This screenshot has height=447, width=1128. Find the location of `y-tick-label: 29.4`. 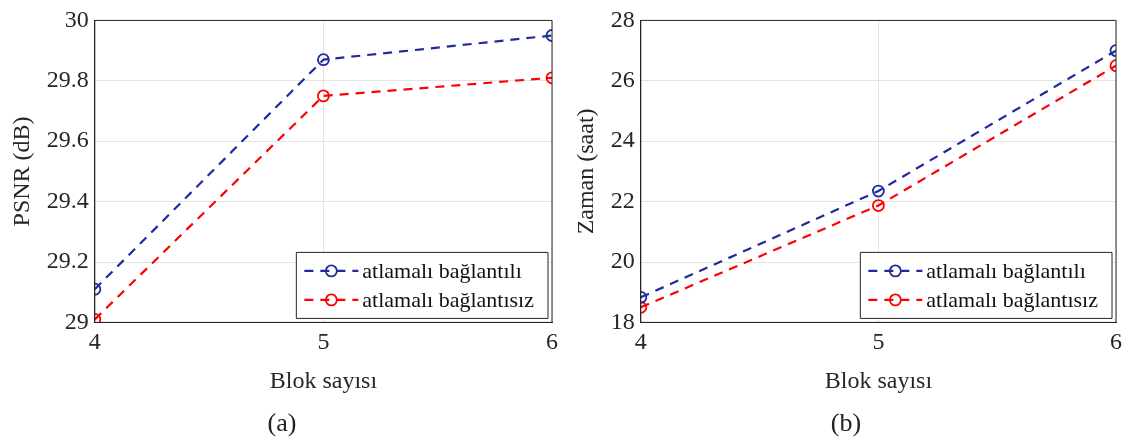

y-tick-label: 29.4 is located at coordinates (67, 199).